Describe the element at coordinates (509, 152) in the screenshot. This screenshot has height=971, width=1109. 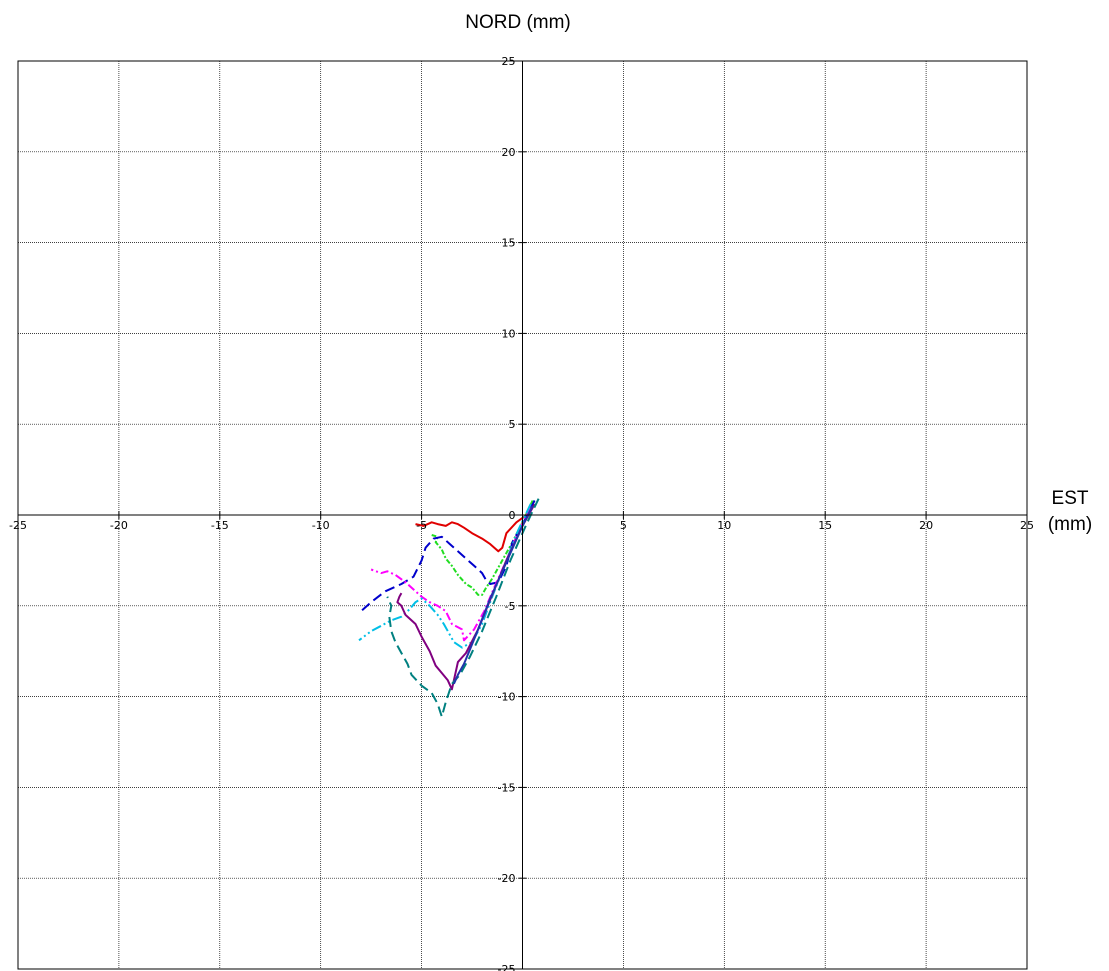
I see `y-tick-label: 20` at that location.